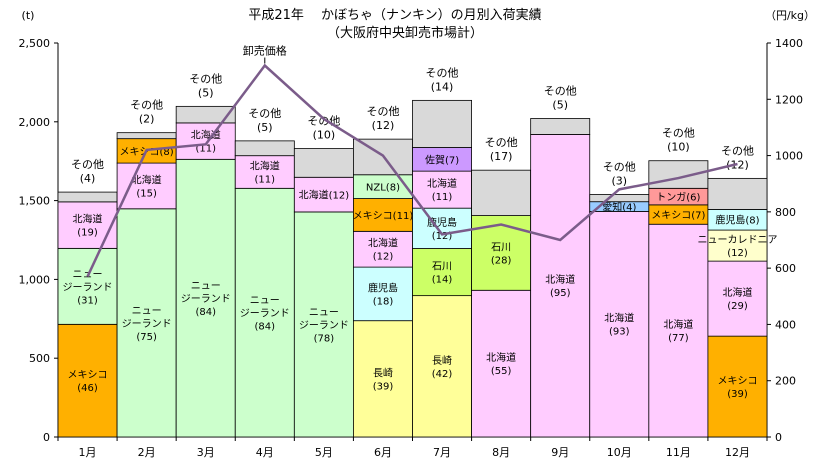 The height and width of the screenshot is (462, 818). What do you see at coordinates (785, 268) in the screenshot?
I see `y-right-tick-label: 600` at bounding box center [785, 268].